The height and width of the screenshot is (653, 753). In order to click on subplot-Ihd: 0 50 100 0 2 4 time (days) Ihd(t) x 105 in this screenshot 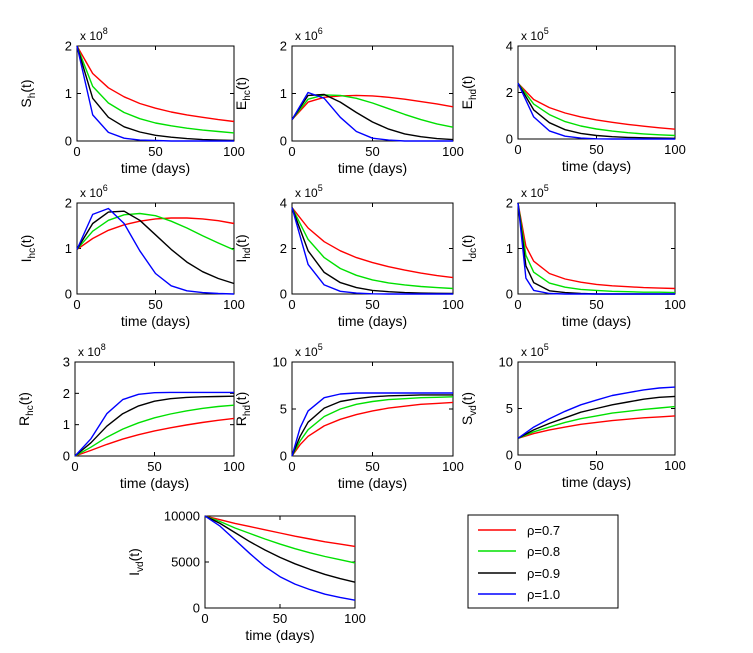, I will do `click(348, 256)`.